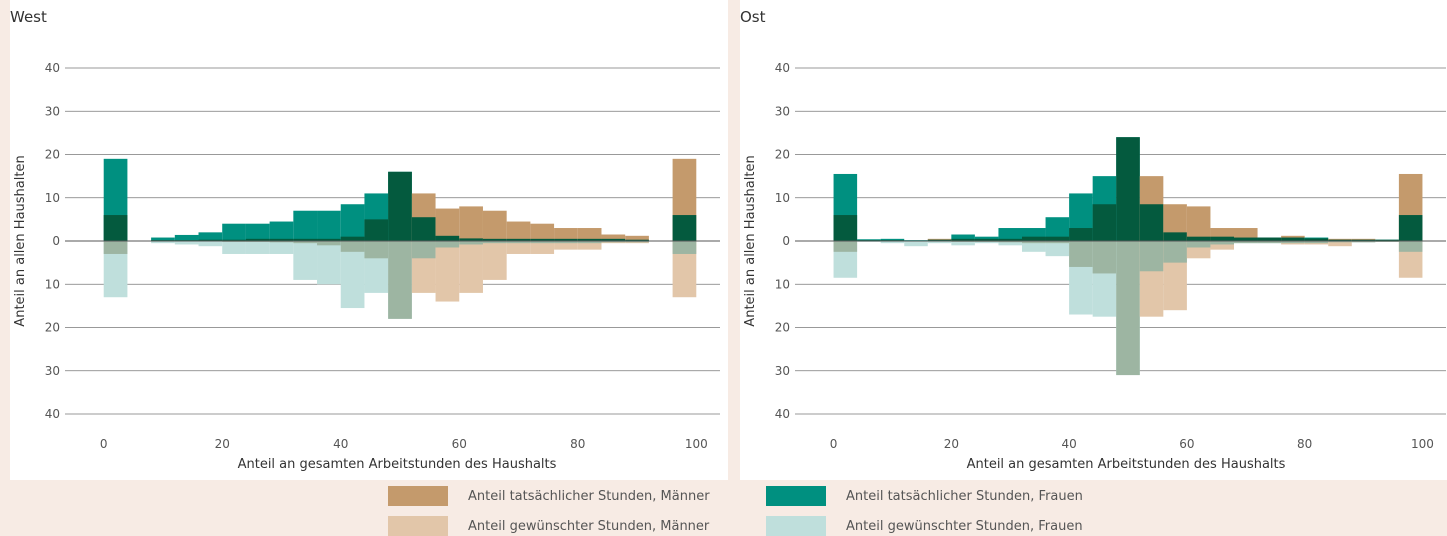 The image size is (1447, 536). I want to click on chart-title: West, so click(28, 17).